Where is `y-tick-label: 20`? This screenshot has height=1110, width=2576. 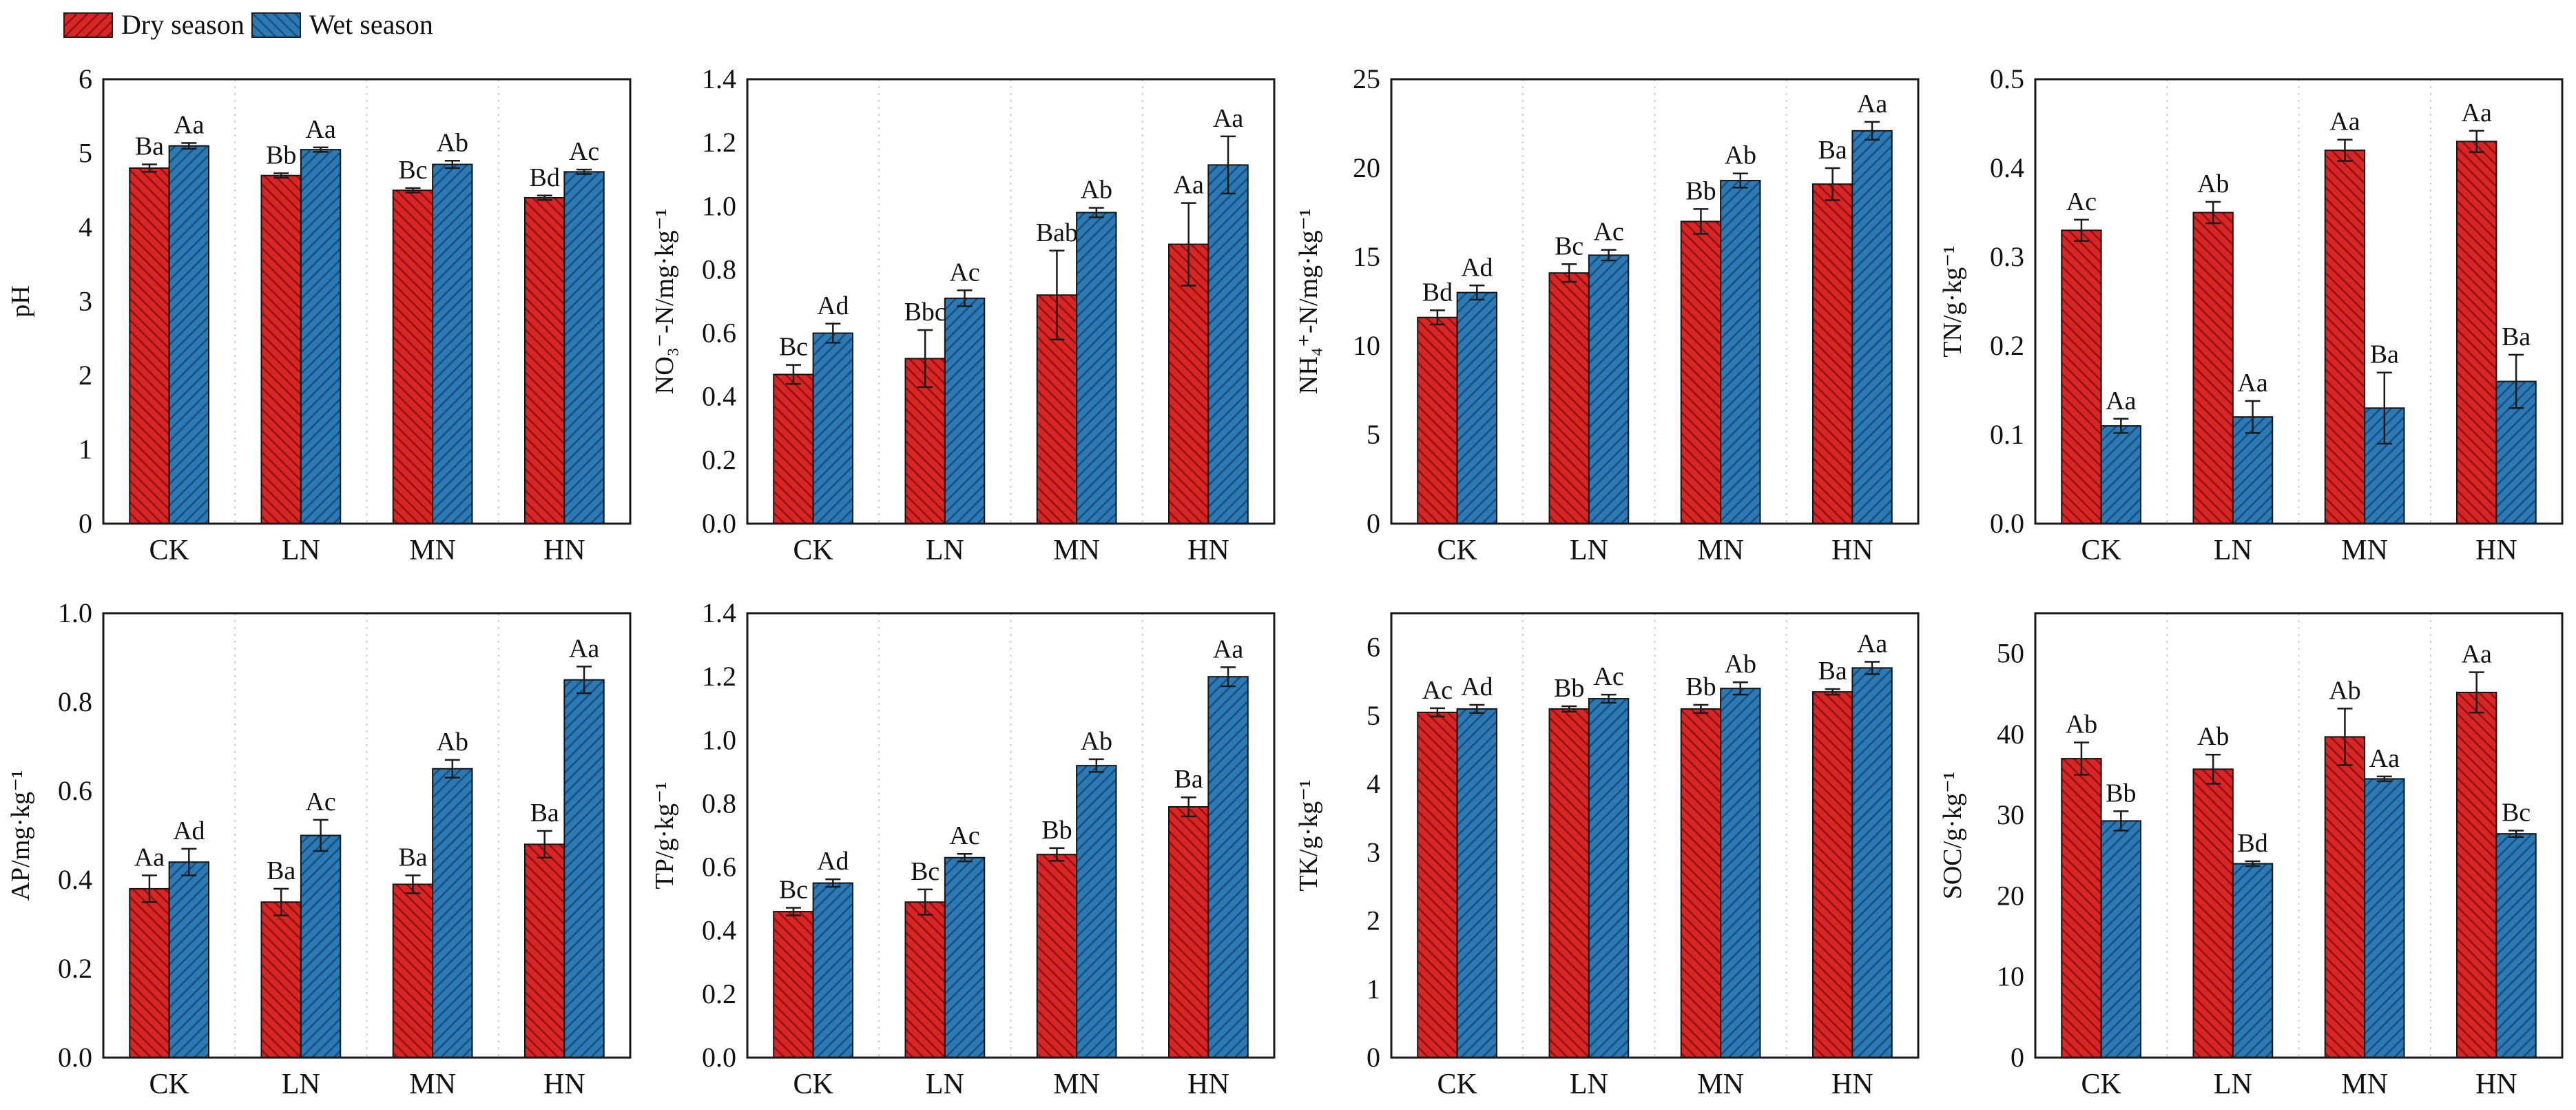
y-tick-label: 20 is located at coordinates (1366, 168).